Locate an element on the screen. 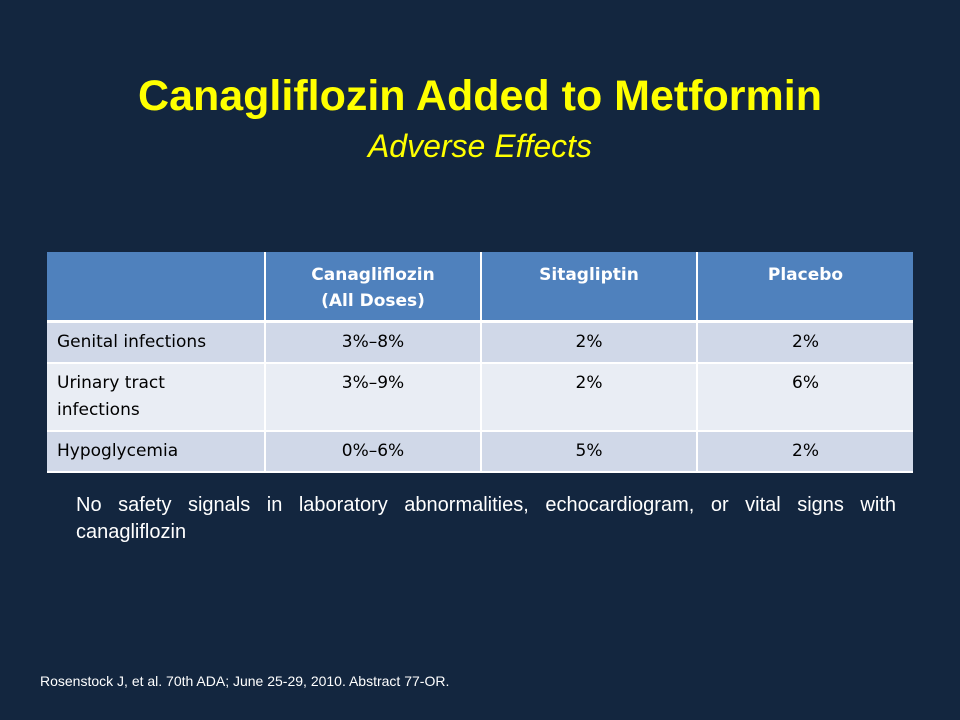 Image resolution: width=960 pixels, height=720 pixels. header-sitagliptin: Sitagliptin is located at coordinates (589, 287).